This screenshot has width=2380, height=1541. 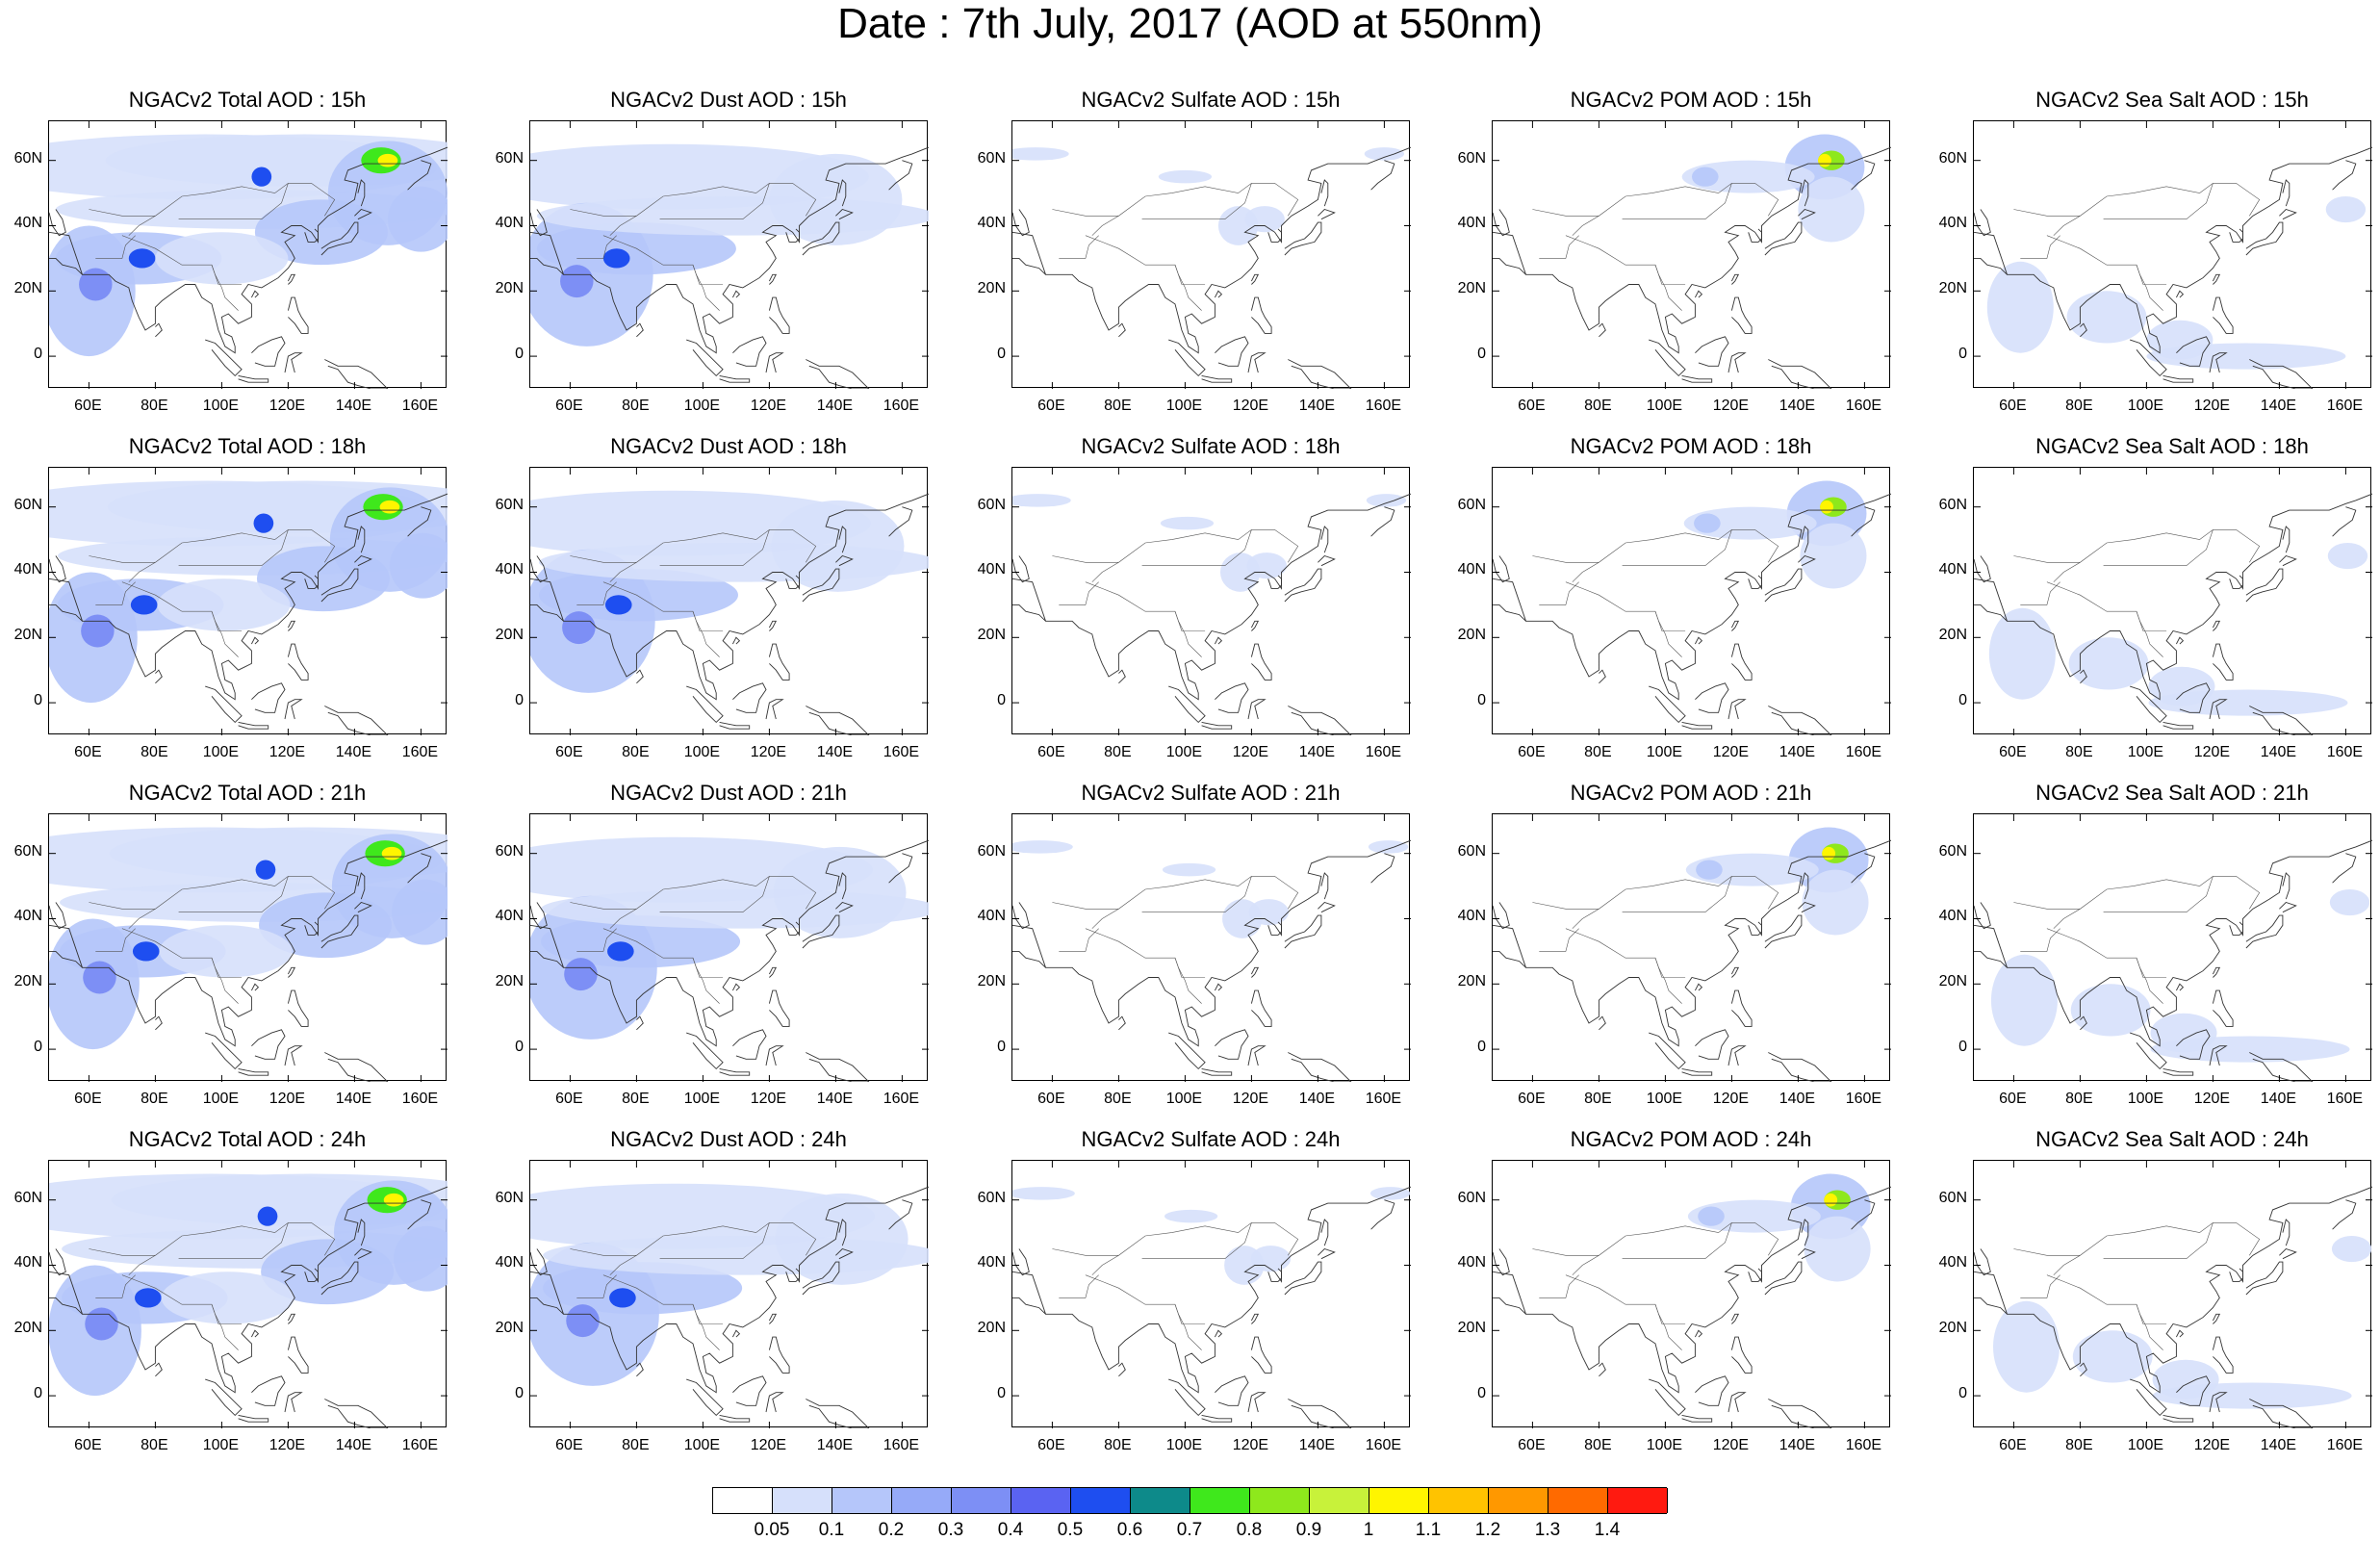 I want to click on panel-title: NGACv2 Dust AOD : 15h, so click(x=729, y=100).